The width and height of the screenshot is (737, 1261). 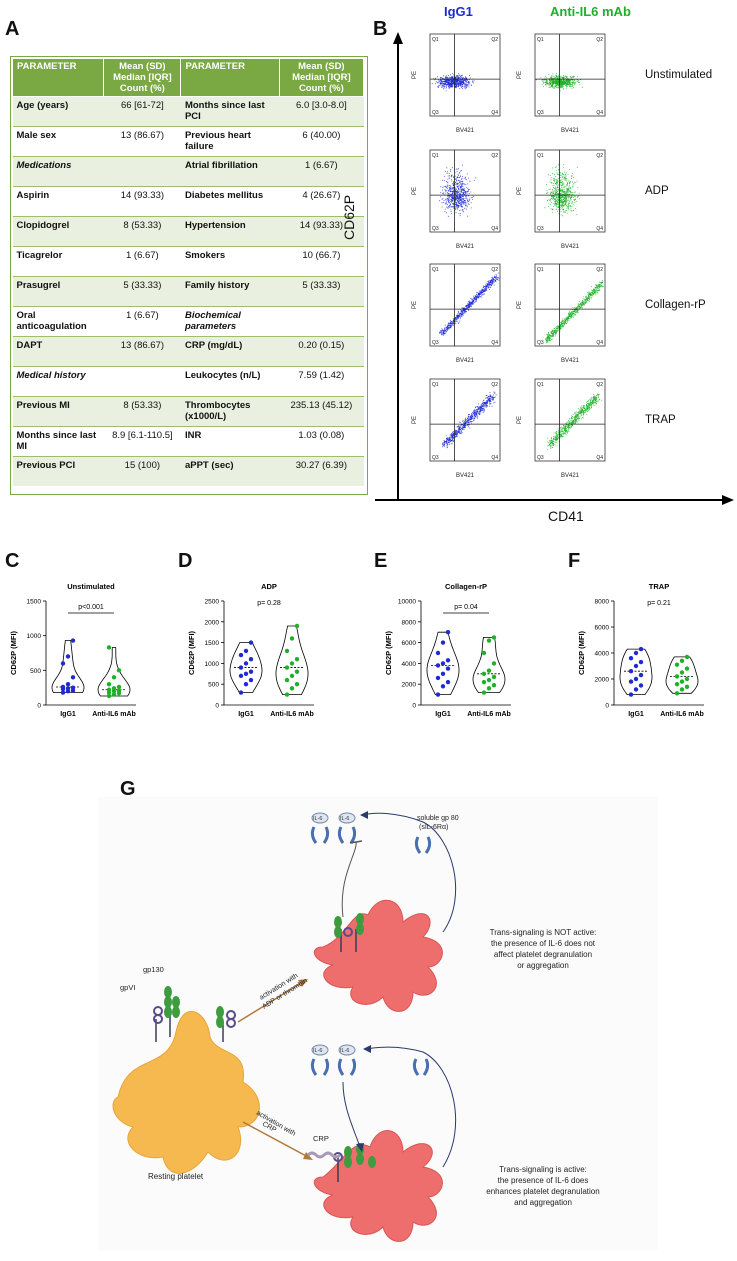 What do you see at coordinates (590, 11) in the screenshot?
I see `flow-col-anti-il6: Anti-IL6 mAb` at bounding box center [590, 11].